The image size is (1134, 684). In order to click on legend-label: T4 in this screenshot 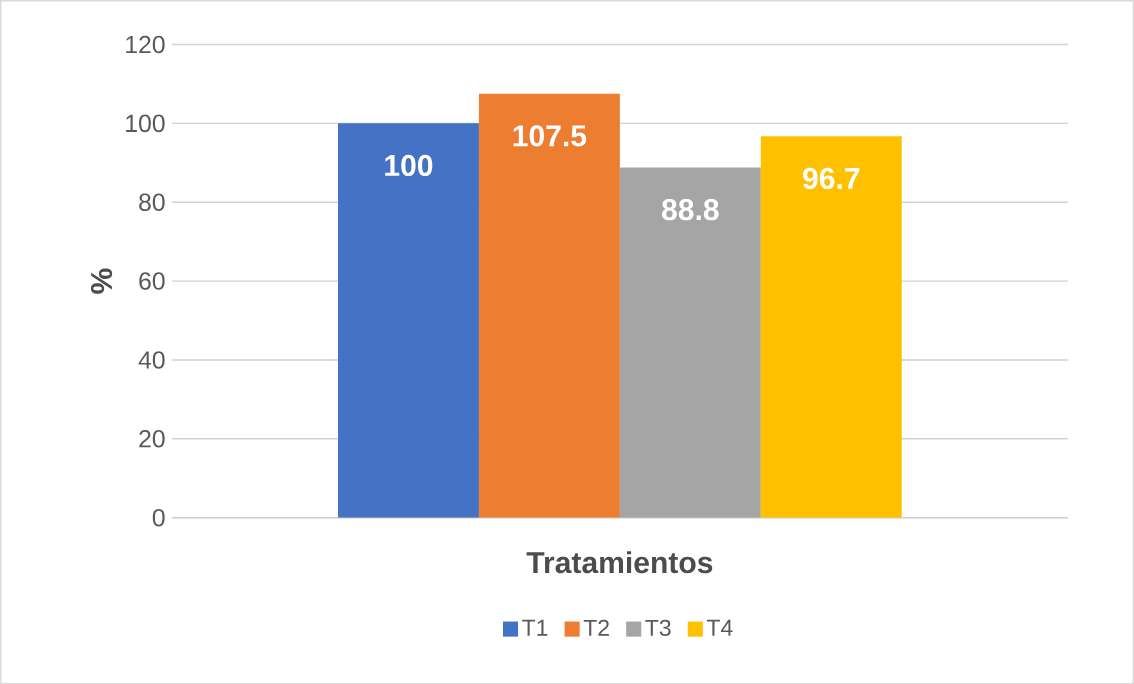, I will do `click(719, 627)`.